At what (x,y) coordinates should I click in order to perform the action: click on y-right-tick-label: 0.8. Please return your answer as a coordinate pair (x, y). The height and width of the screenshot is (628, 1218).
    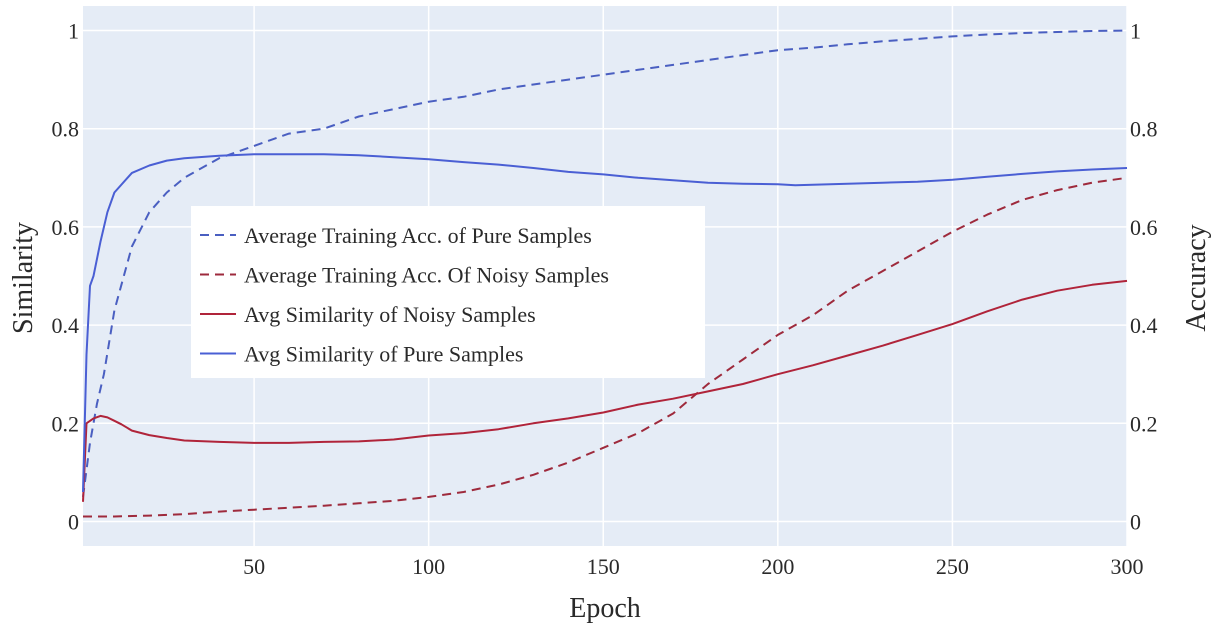
    Looking at the image, I should click on (1144, 129).